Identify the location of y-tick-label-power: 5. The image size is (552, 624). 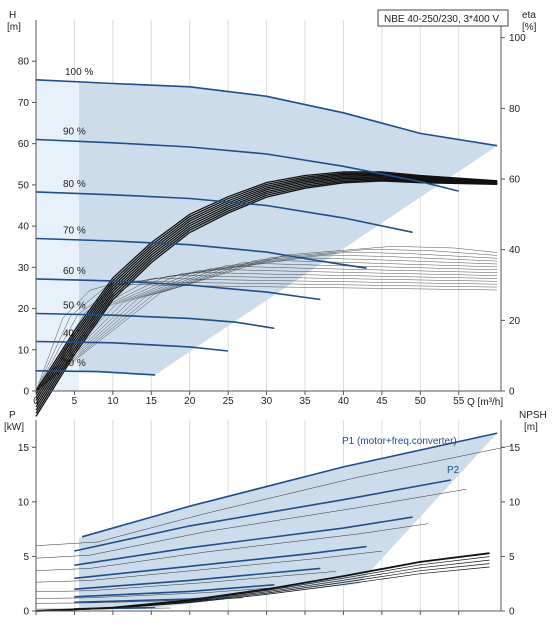
(26, 557).